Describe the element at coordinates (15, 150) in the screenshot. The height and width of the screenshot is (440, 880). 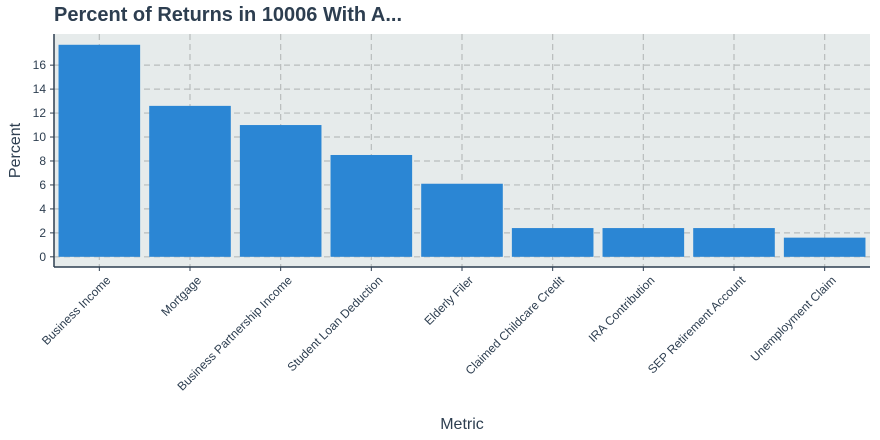
I see `y-axis-label: Percent` at that location.